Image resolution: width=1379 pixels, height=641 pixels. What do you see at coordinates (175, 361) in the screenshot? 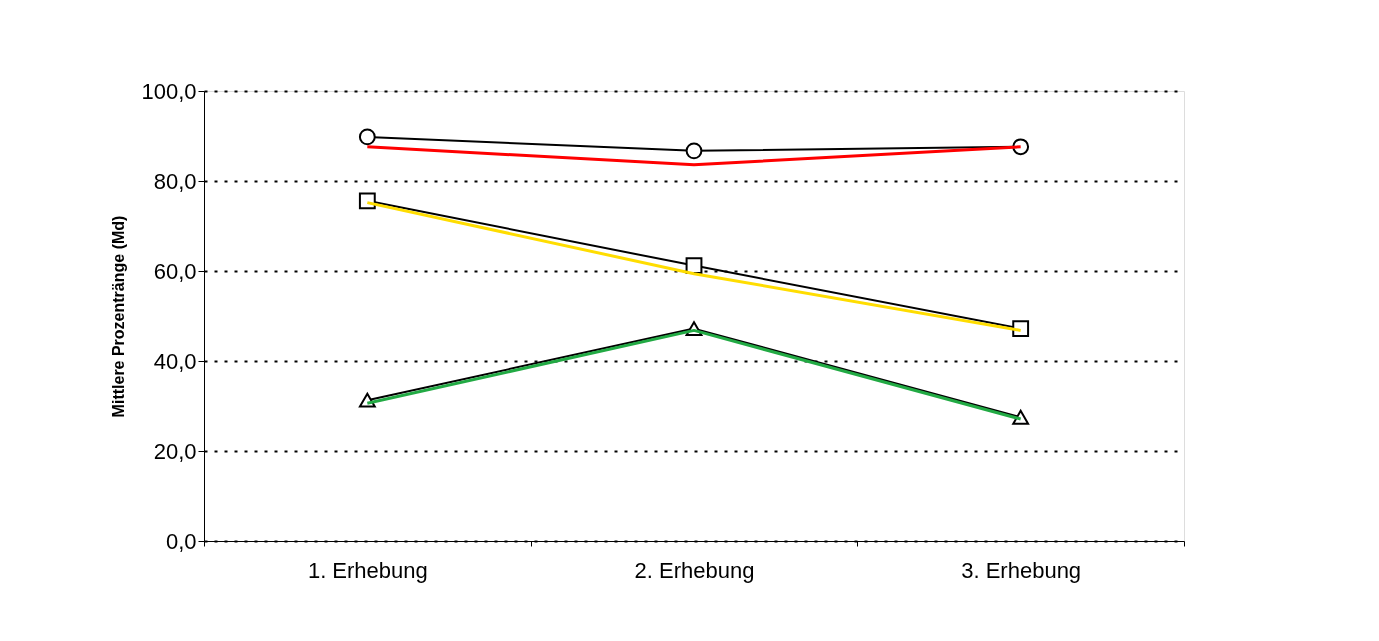
I see `y-tick-label: 40,0` at bounding box center [175, 361].